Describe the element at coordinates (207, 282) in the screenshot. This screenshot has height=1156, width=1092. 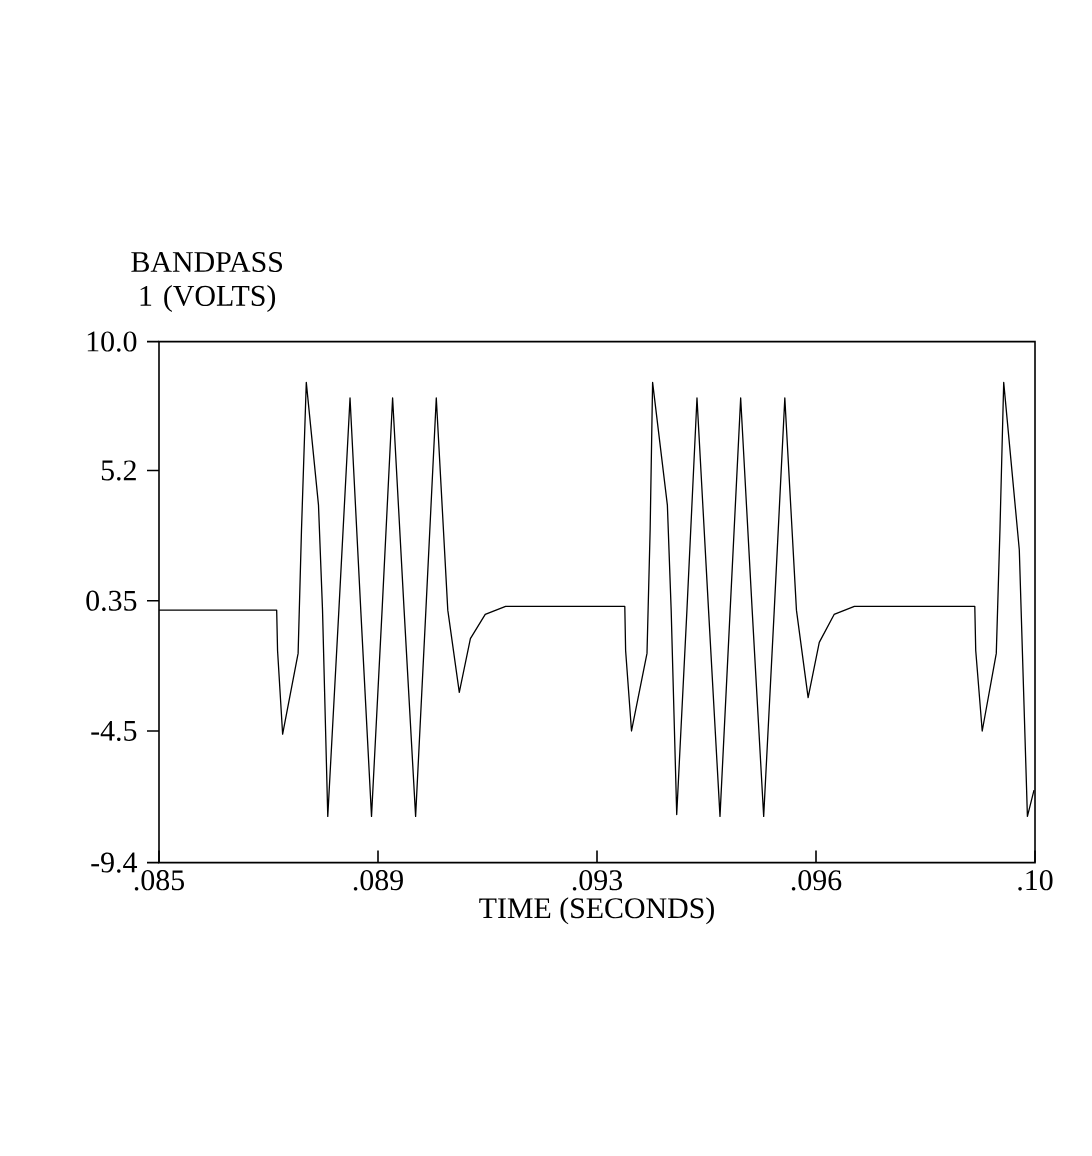
I see `y-axis-title: BANDPASS 1 (VOLTS)` at that location.